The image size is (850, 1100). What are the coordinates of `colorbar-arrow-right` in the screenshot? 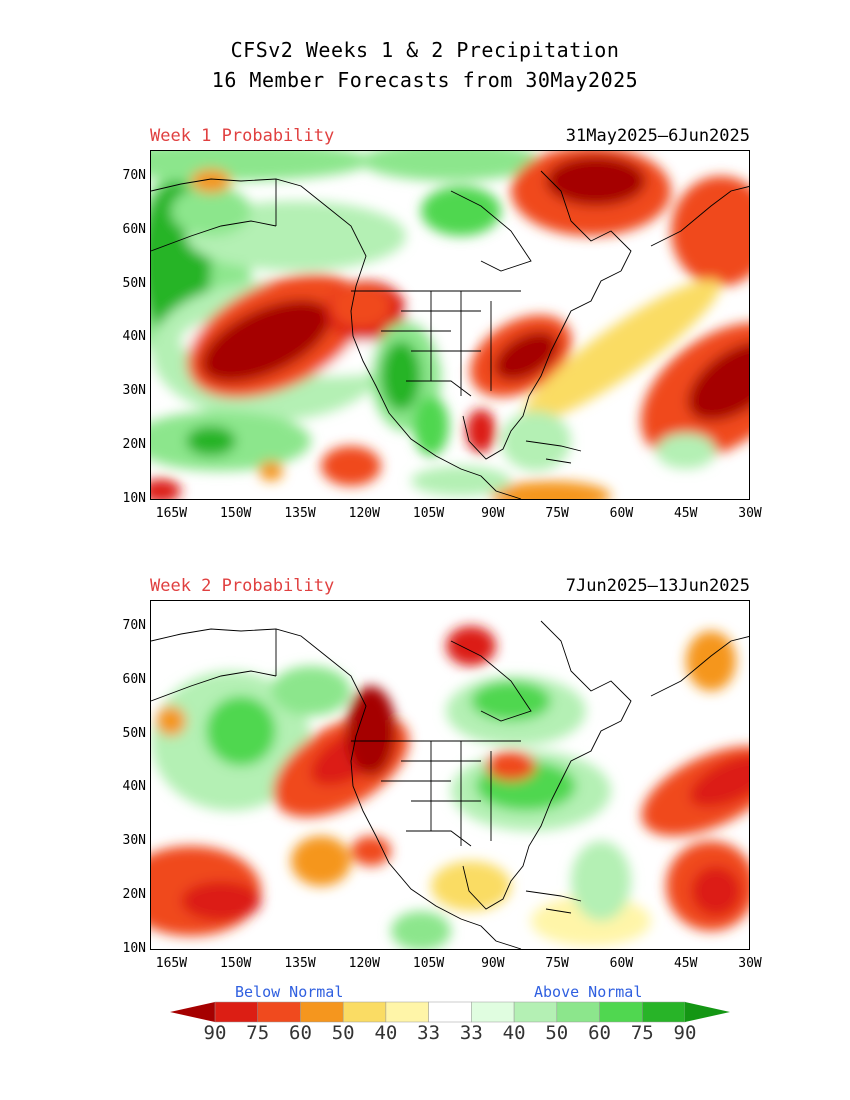 It's located at (707, 1012).